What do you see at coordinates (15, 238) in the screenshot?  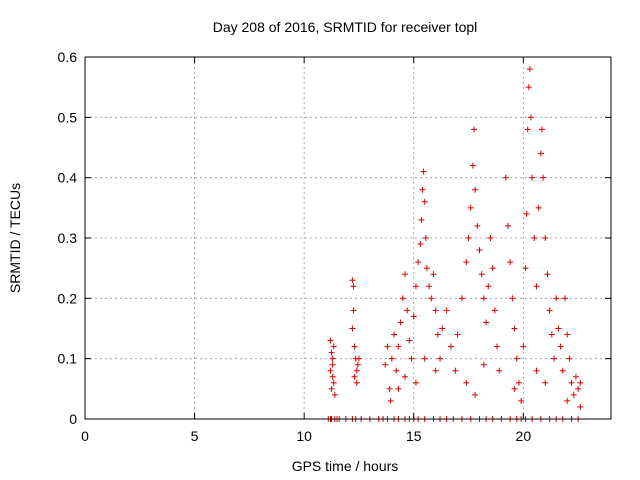 I see `y-axis-label: SRMTID / TECUs` at bounding box center [15, 238].